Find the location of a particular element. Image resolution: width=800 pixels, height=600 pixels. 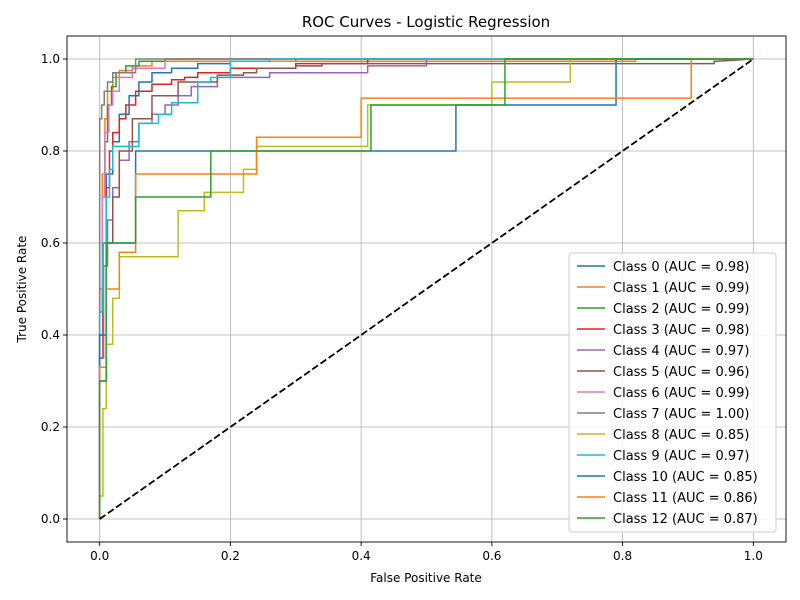

legend-label-class-1: Class 1 (AUC = 0.99) is located at coordinates (681, 288).